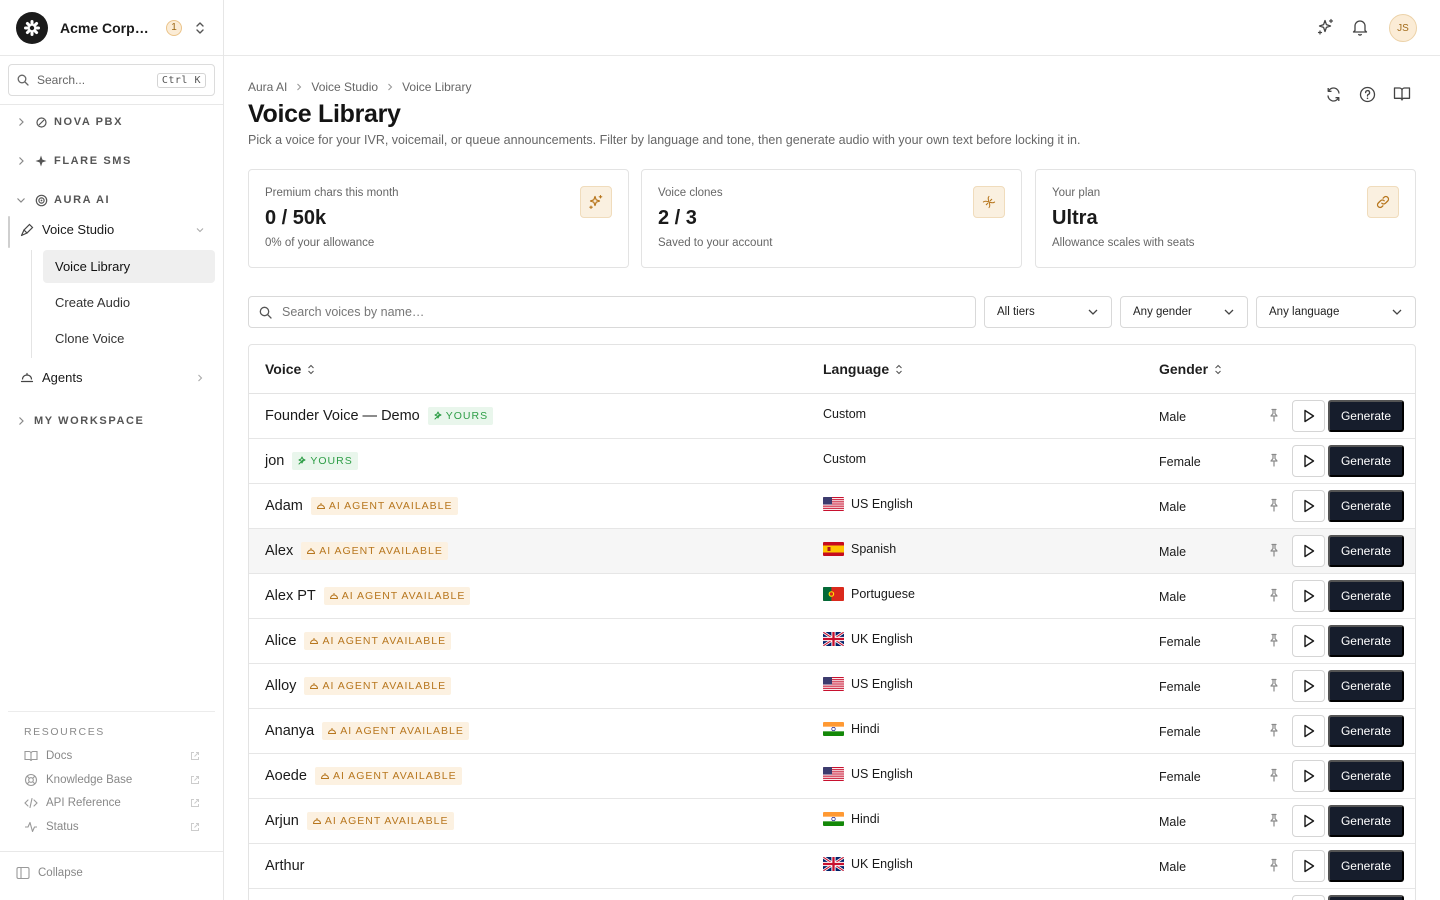 This screenshot has width=1440, height=900. I want to click on language-cell: Hindi, so click(851, 819).